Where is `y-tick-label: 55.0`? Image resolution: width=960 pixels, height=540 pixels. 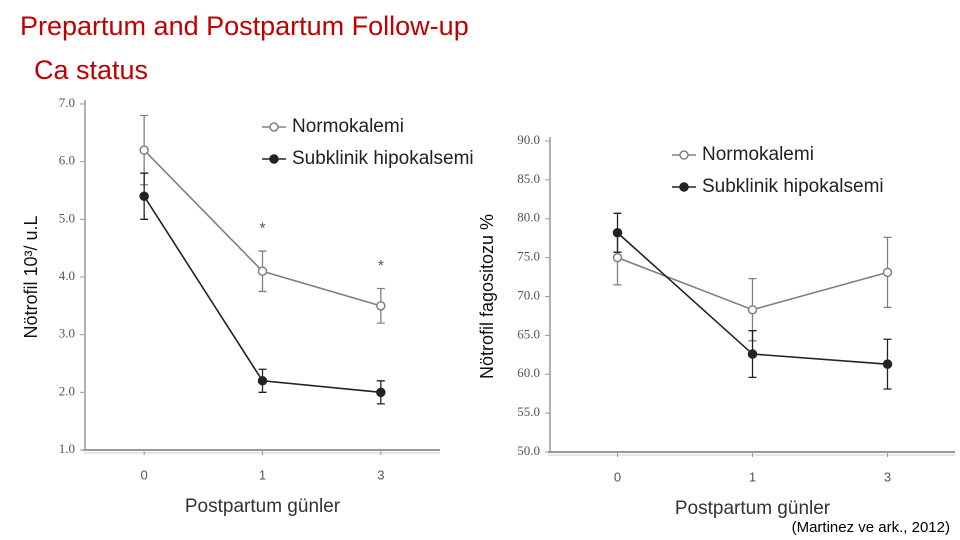
y-tick-label: 55.0 is located at coordinates (528, 411).